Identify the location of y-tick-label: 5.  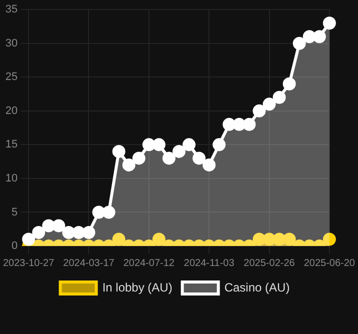
(14, 212).